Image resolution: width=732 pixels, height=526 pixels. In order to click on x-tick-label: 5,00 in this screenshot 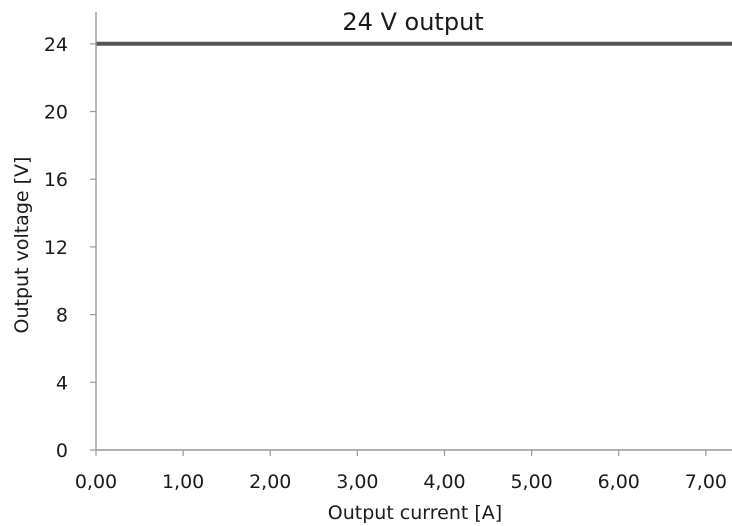, I will do `click(531, 482)`.